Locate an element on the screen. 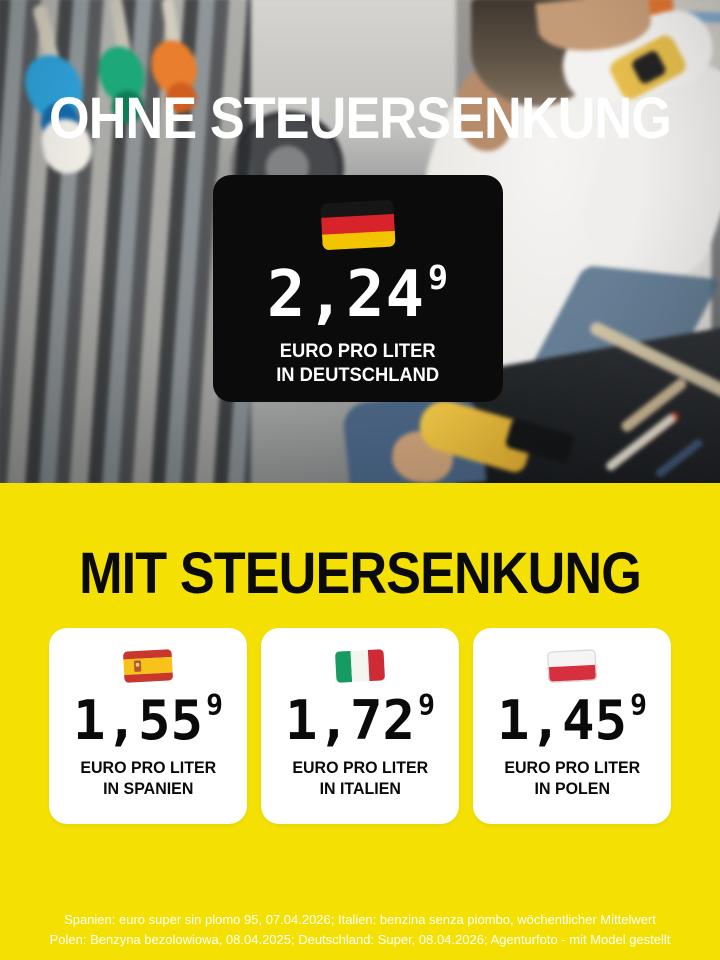  italy-flag-icon is located at coordinates (360, 666).